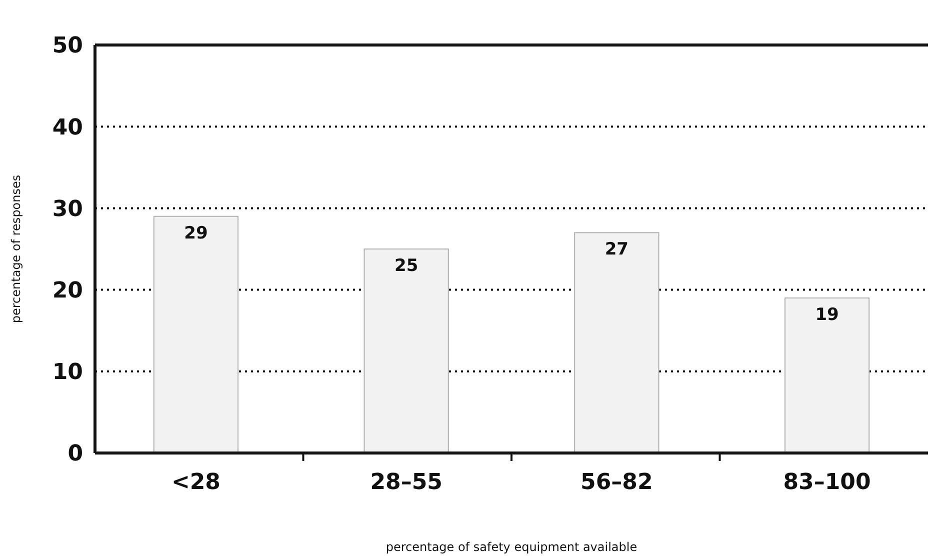 The width and height of the screenshot is (930, 559). What do you see at coordinates (67, 46) in the screenshot?
I see `y-tick-label: 50` at bounding box center [67, 46].